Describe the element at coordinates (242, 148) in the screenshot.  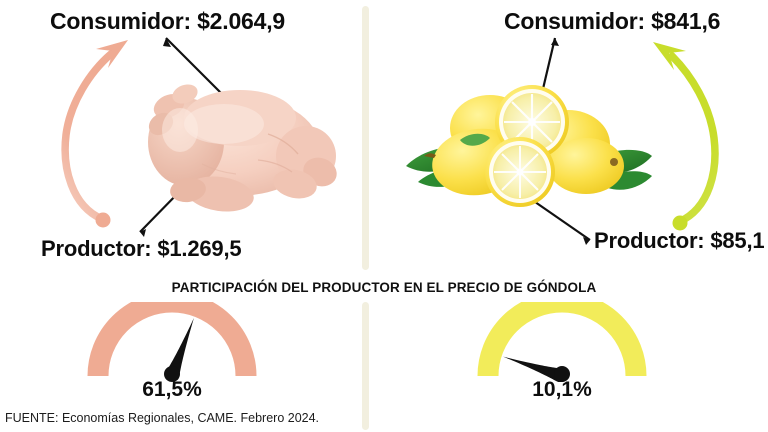
I see `chicken-image` at that location.